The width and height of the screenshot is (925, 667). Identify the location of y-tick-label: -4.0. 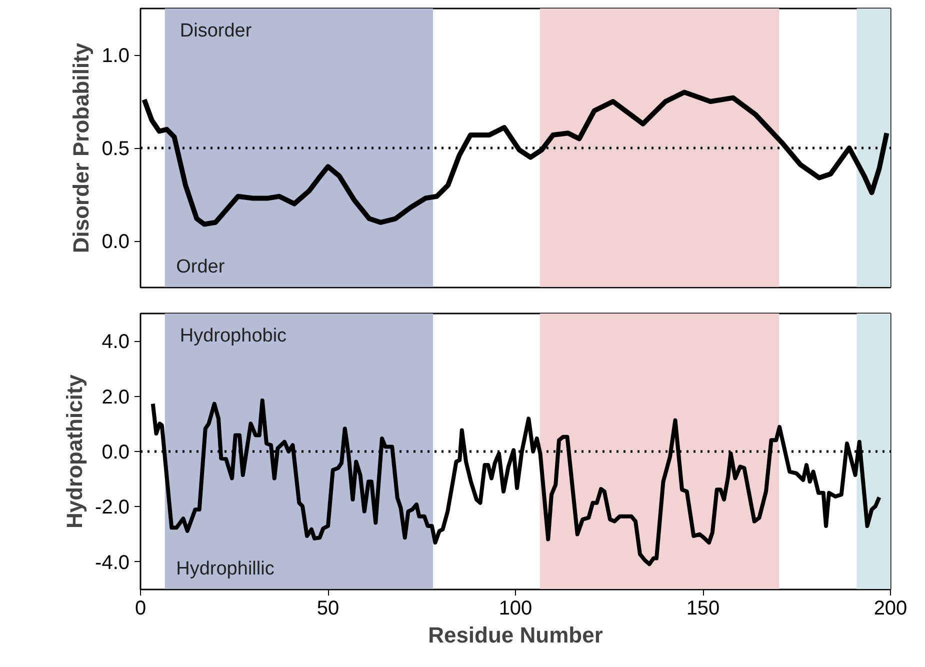
(112, 563).